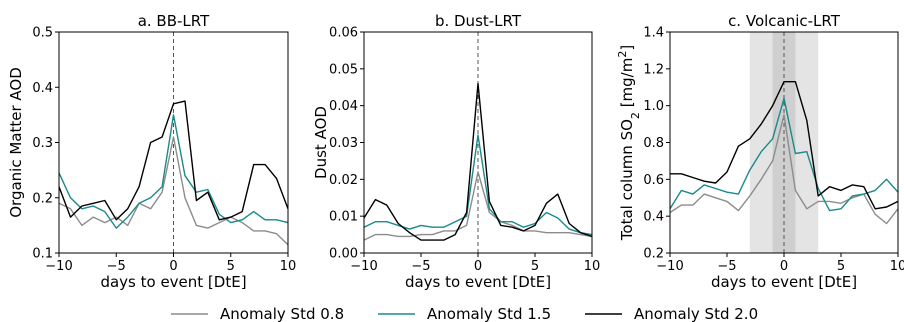 The width and height of the screenshot is (904, 322). What do you see at coordinates (784, 21) in the screenshot?
I see `panel-title: c. Volcanic-LRT` at bounding box center [784, 21].